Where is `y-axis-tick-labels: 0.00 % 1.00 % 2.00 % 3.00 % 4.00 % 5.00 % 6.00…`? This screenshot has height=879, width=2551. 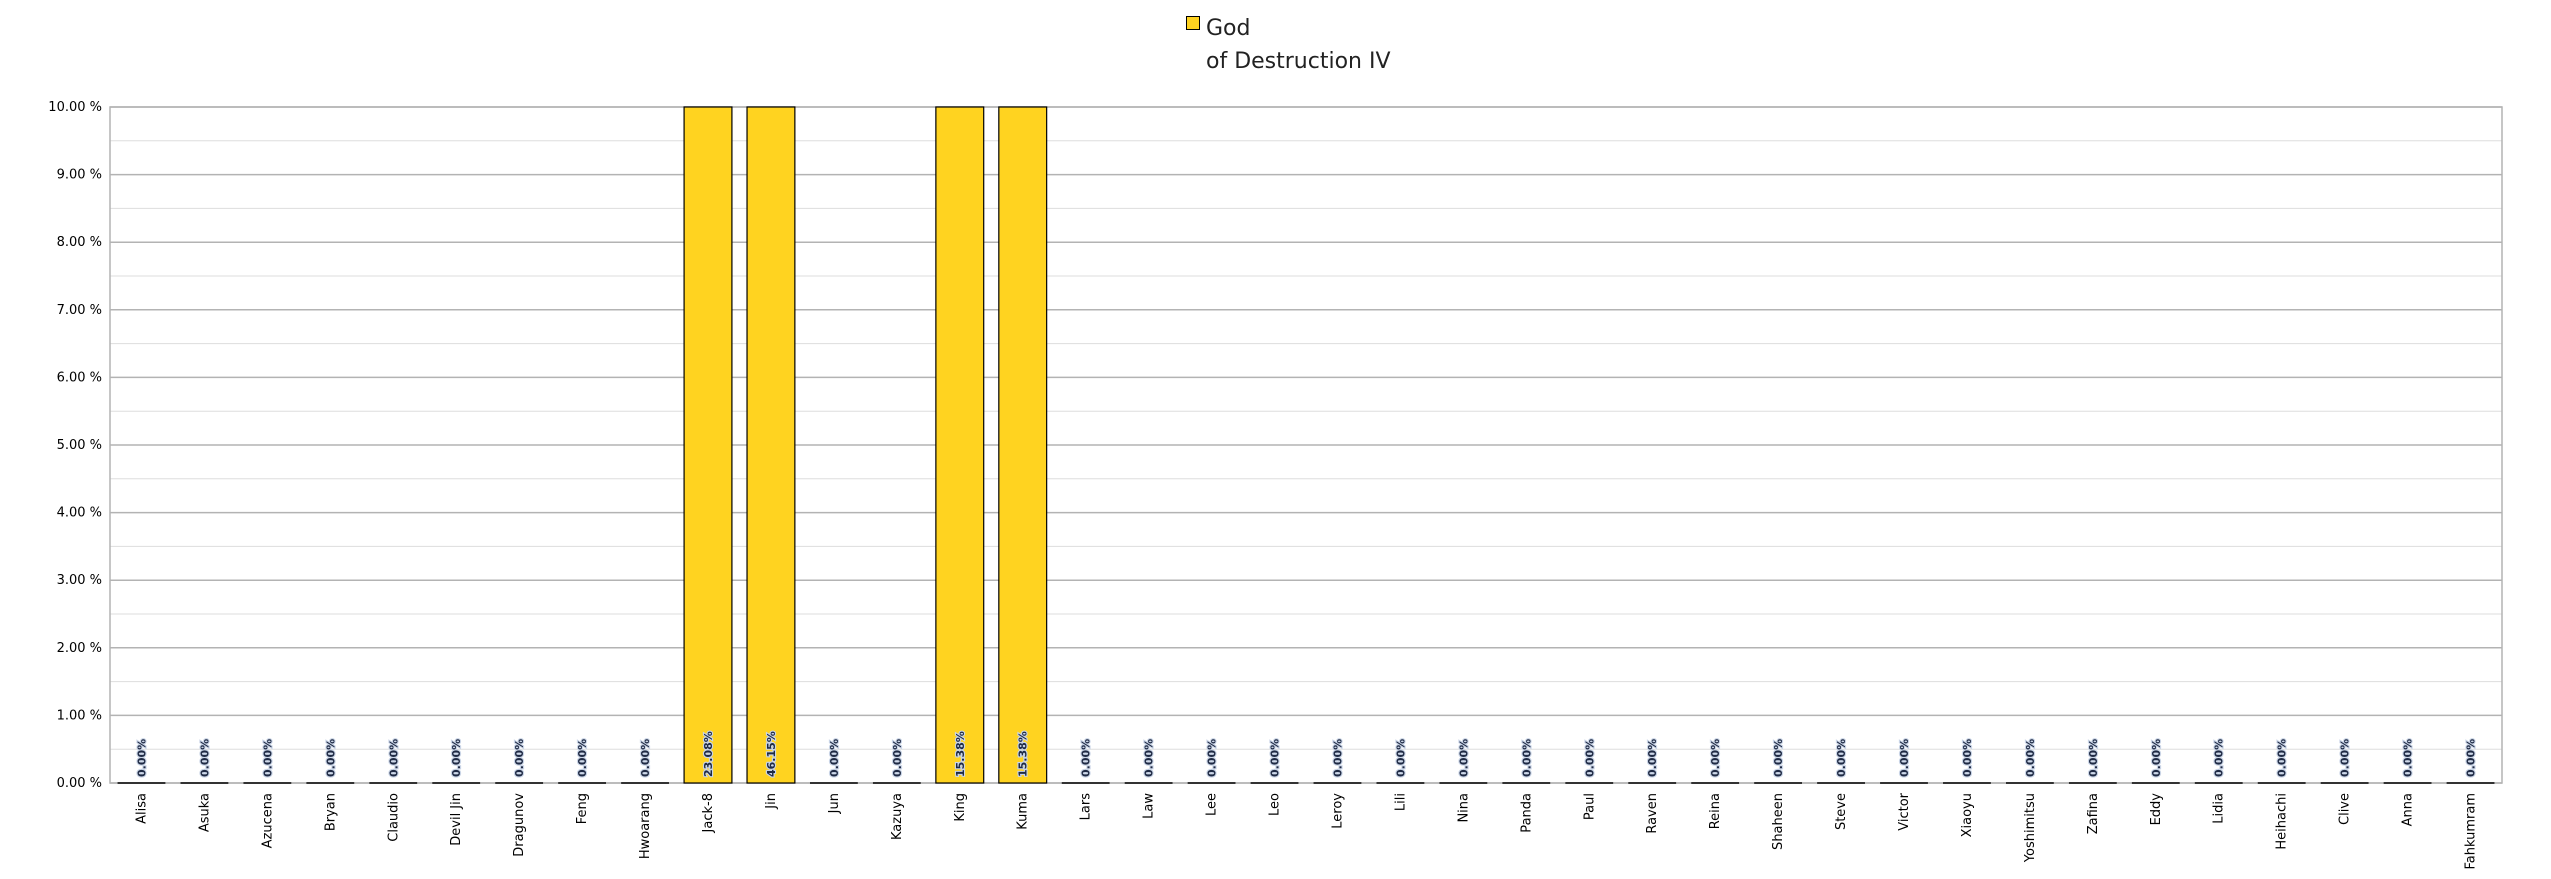
y-axis-tick-labels: 0.00 % 1.00 % 2.00 % 3.00 % 4.00 % 5.00 % 6.00… is located at coordinates (75, 445).